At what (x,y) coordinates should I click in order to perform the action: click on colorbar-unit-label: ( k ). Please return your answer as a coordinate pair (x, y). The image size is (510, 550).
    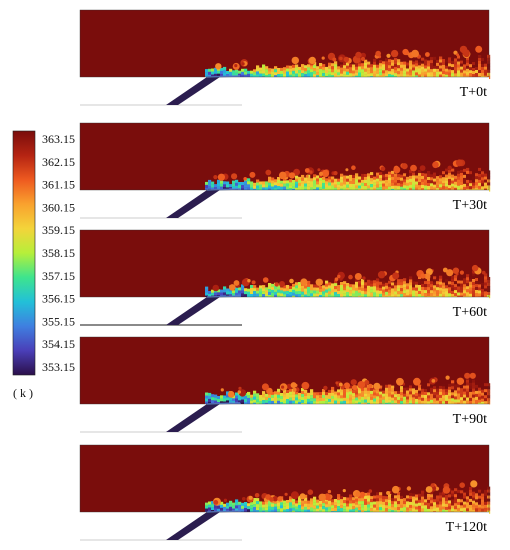
    Looking at the image, I should click on (23, 393).